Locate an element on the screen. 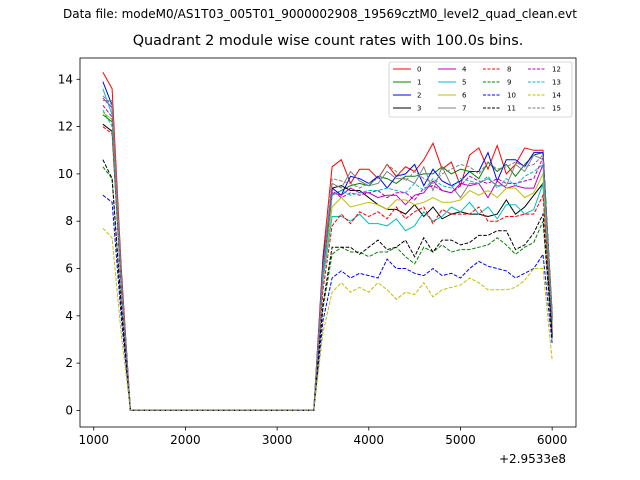 The width and height of the screenshot is (640, 480). x-tick-label-1000: 1000 is located at coordinates (93, 440).